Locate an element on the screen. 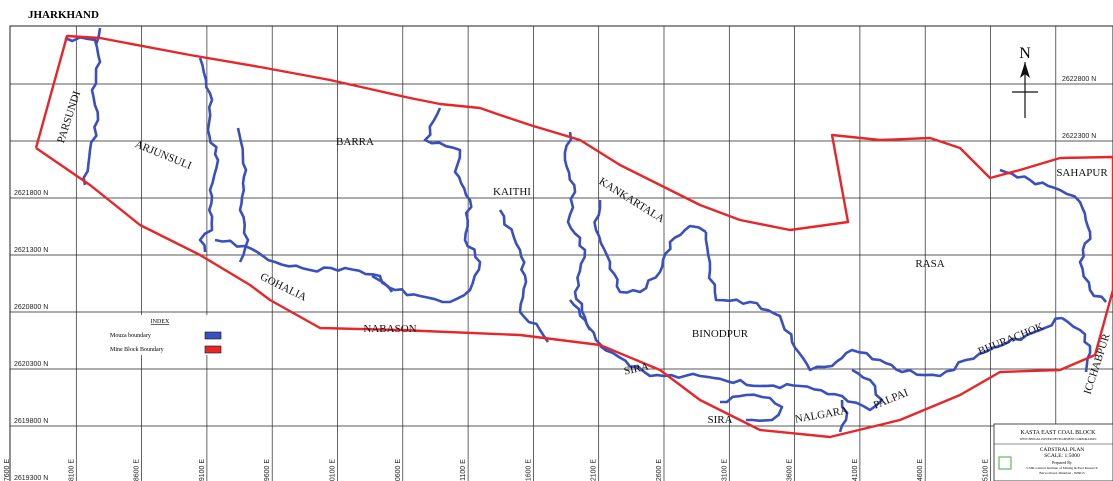 The height and width of the screenshot is (481, 1113). easting-label: 34600 E is located at coordinates (920, 470).